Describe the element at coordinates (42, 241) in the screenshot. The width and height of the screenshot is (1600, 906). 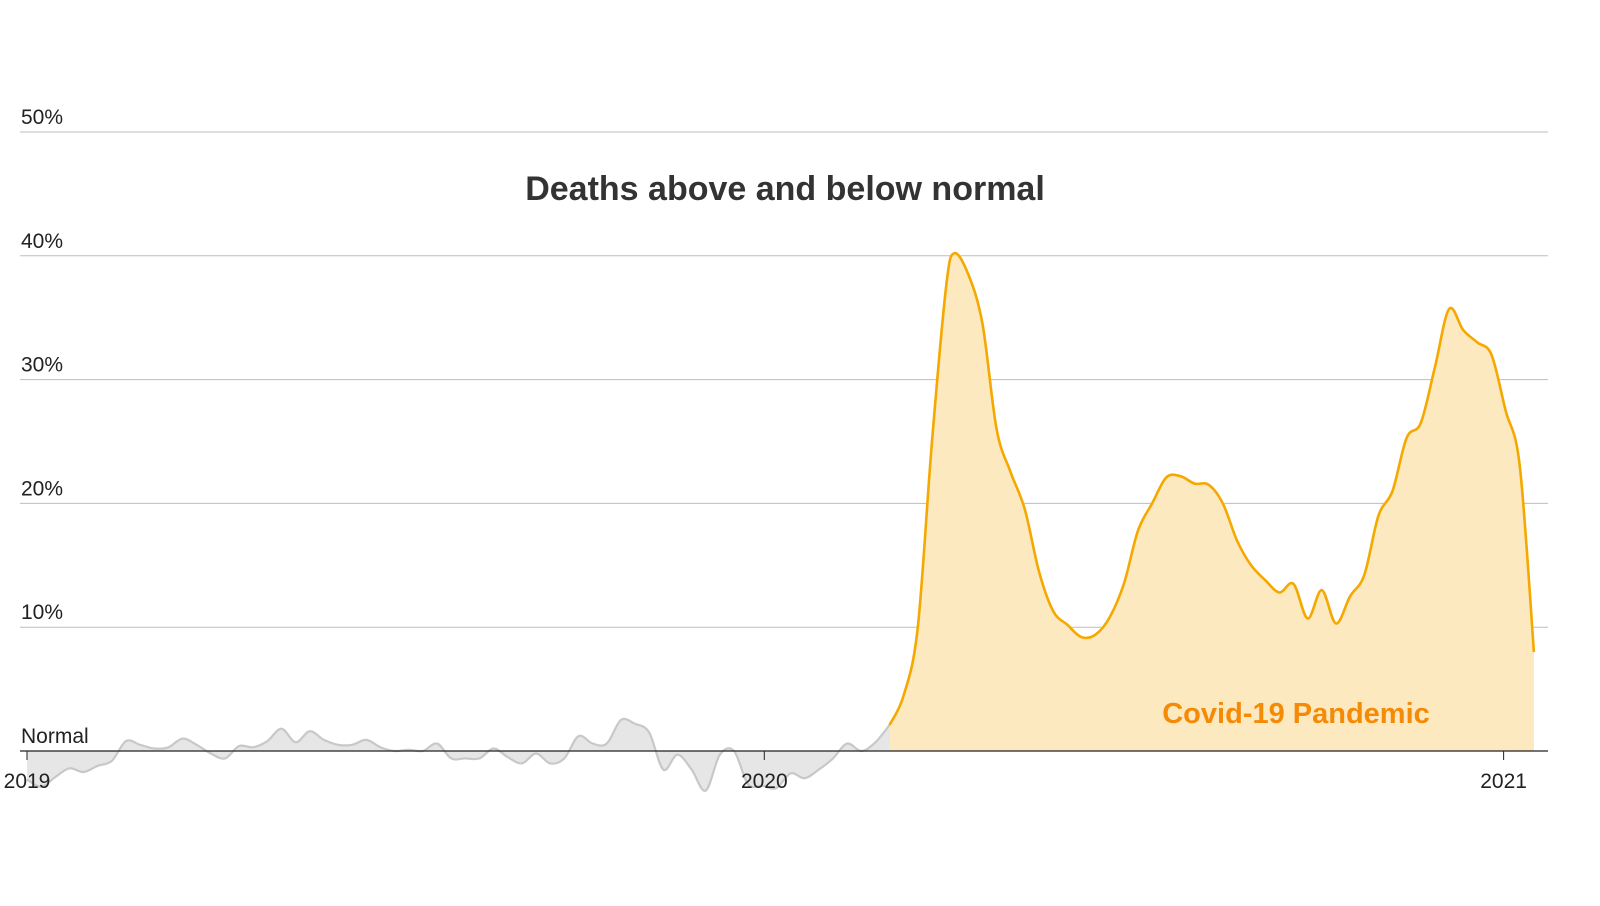
I see `y-tick-label: 40%` at that location.